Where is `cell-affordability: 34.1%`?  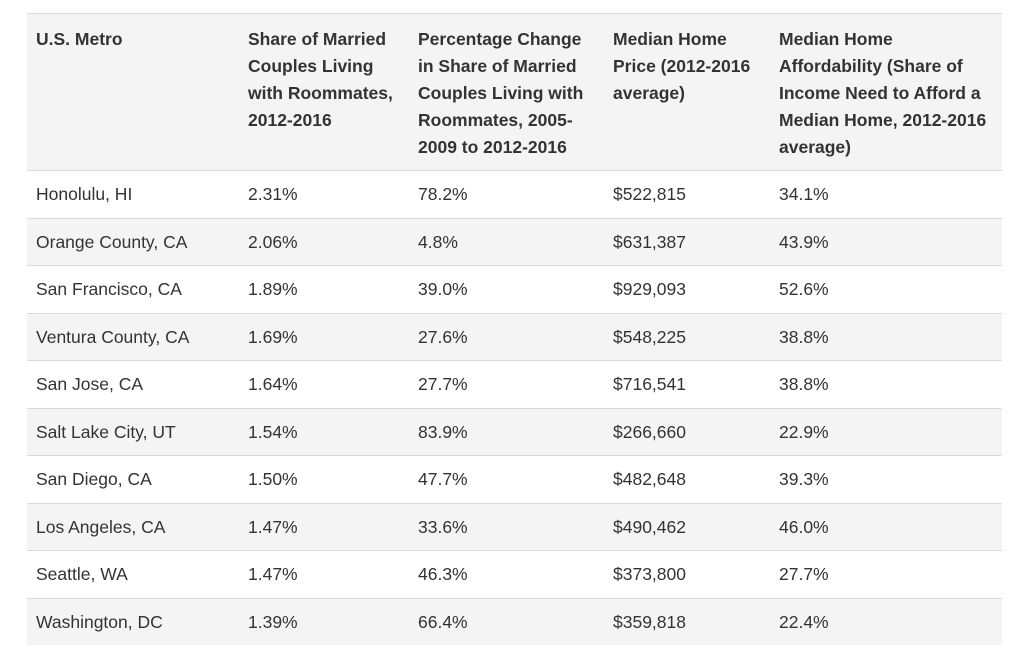 cell-affordability: 34.1% is located at coordinates (886, 194).